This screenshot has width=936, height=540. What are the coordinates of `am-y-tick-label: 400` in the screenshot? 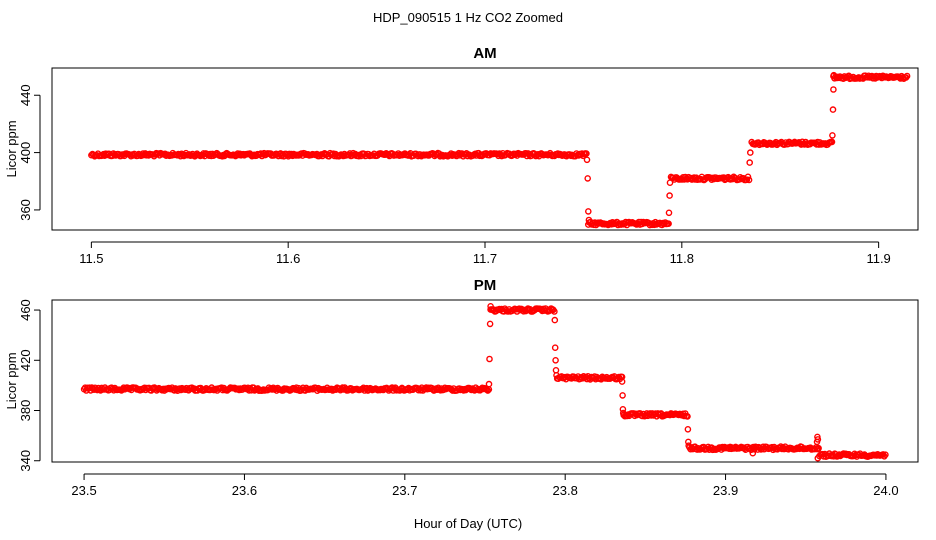 It's located at (25, 153).